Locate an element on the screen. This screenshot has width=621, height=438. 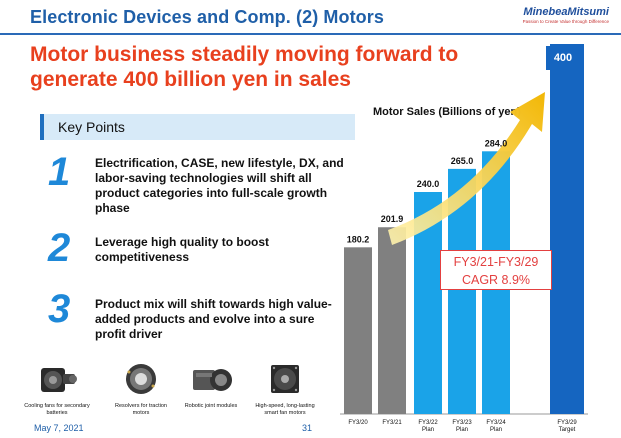
category-label: FY3/29 is located at coordinates (567, 423).